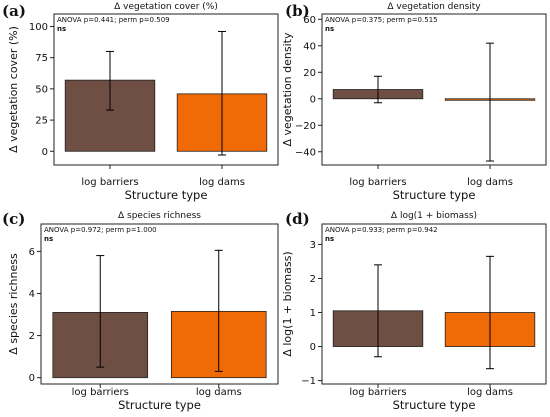  What do you see at coordinates (13, 89) in the screenshot?
I see `y-axis-label: Δ vegetation cover (%)` at bounding box center [13, 89].